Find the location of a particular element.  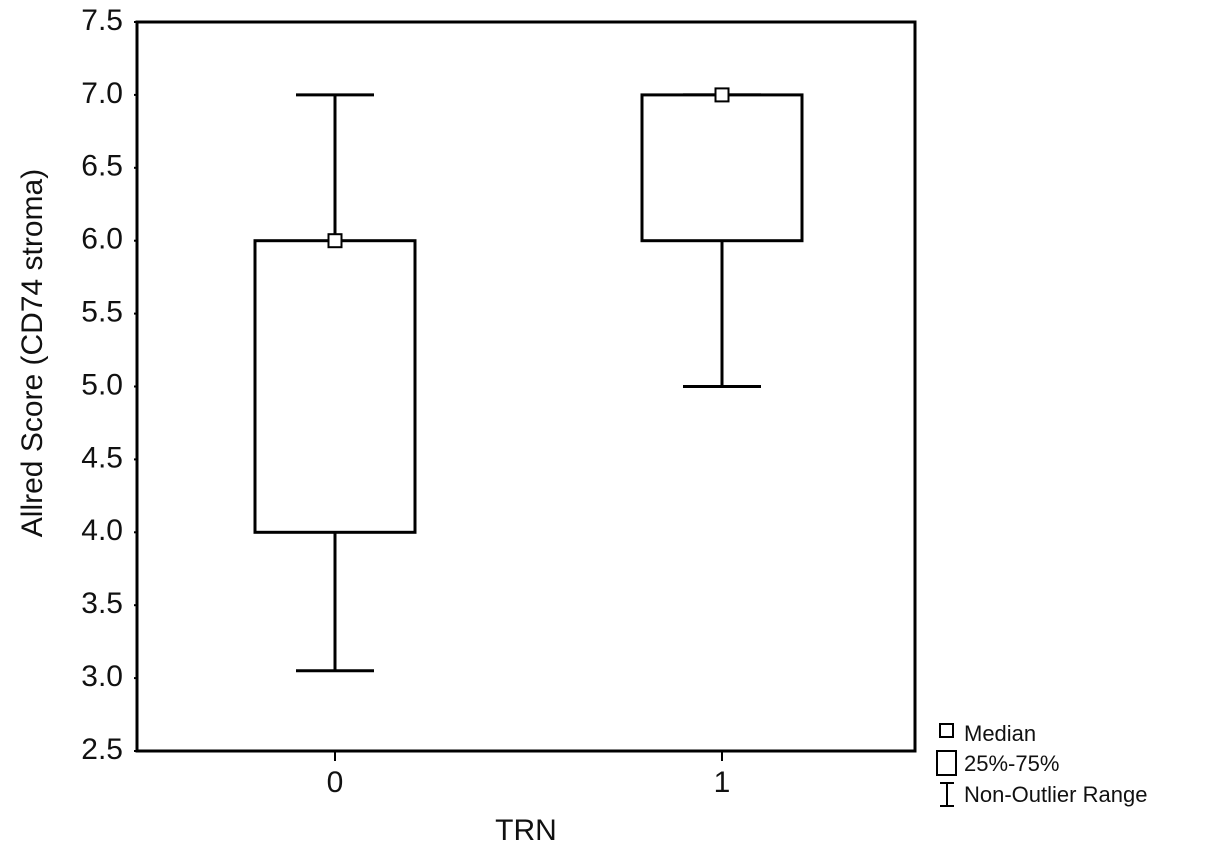

y-tick-label: 4.5 is located at coordinates (102, 457).